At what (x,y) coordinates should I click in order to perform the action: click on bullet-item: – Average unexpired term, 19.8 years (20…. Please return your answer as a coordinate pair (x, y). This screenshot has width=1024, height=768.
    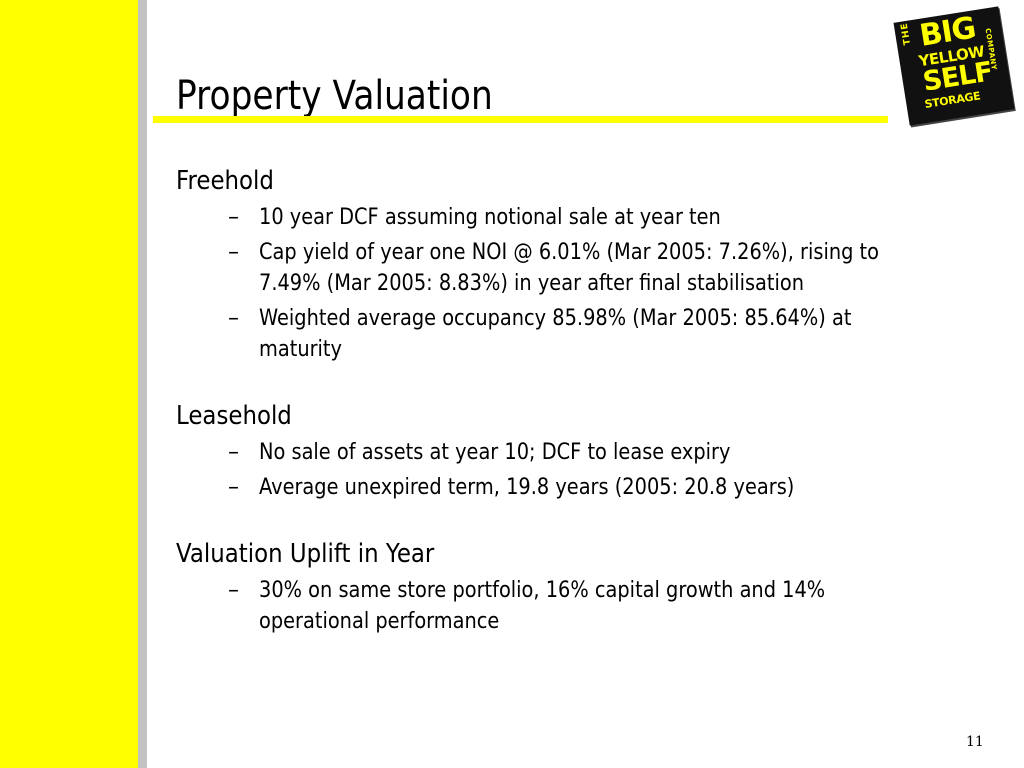
    Looking at the image, I should click on (566, 487).